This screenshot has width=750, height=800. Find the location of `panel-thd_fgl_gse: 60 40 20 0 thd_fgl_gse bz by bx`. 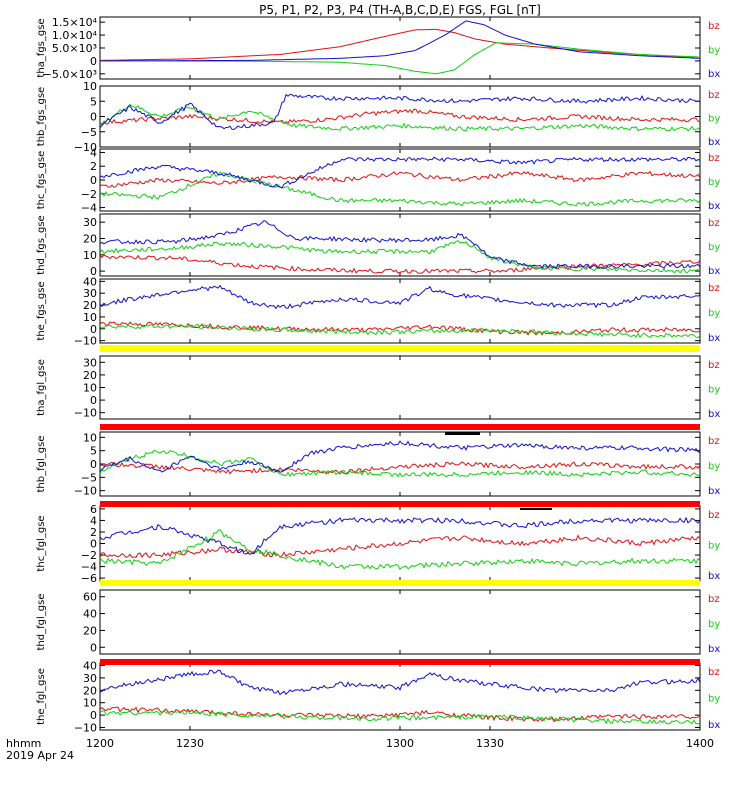

panel-thd_fgl_gse: 60 40 20 0 thd_fgl_gse bz by bx is located at coordinates (378, 622).